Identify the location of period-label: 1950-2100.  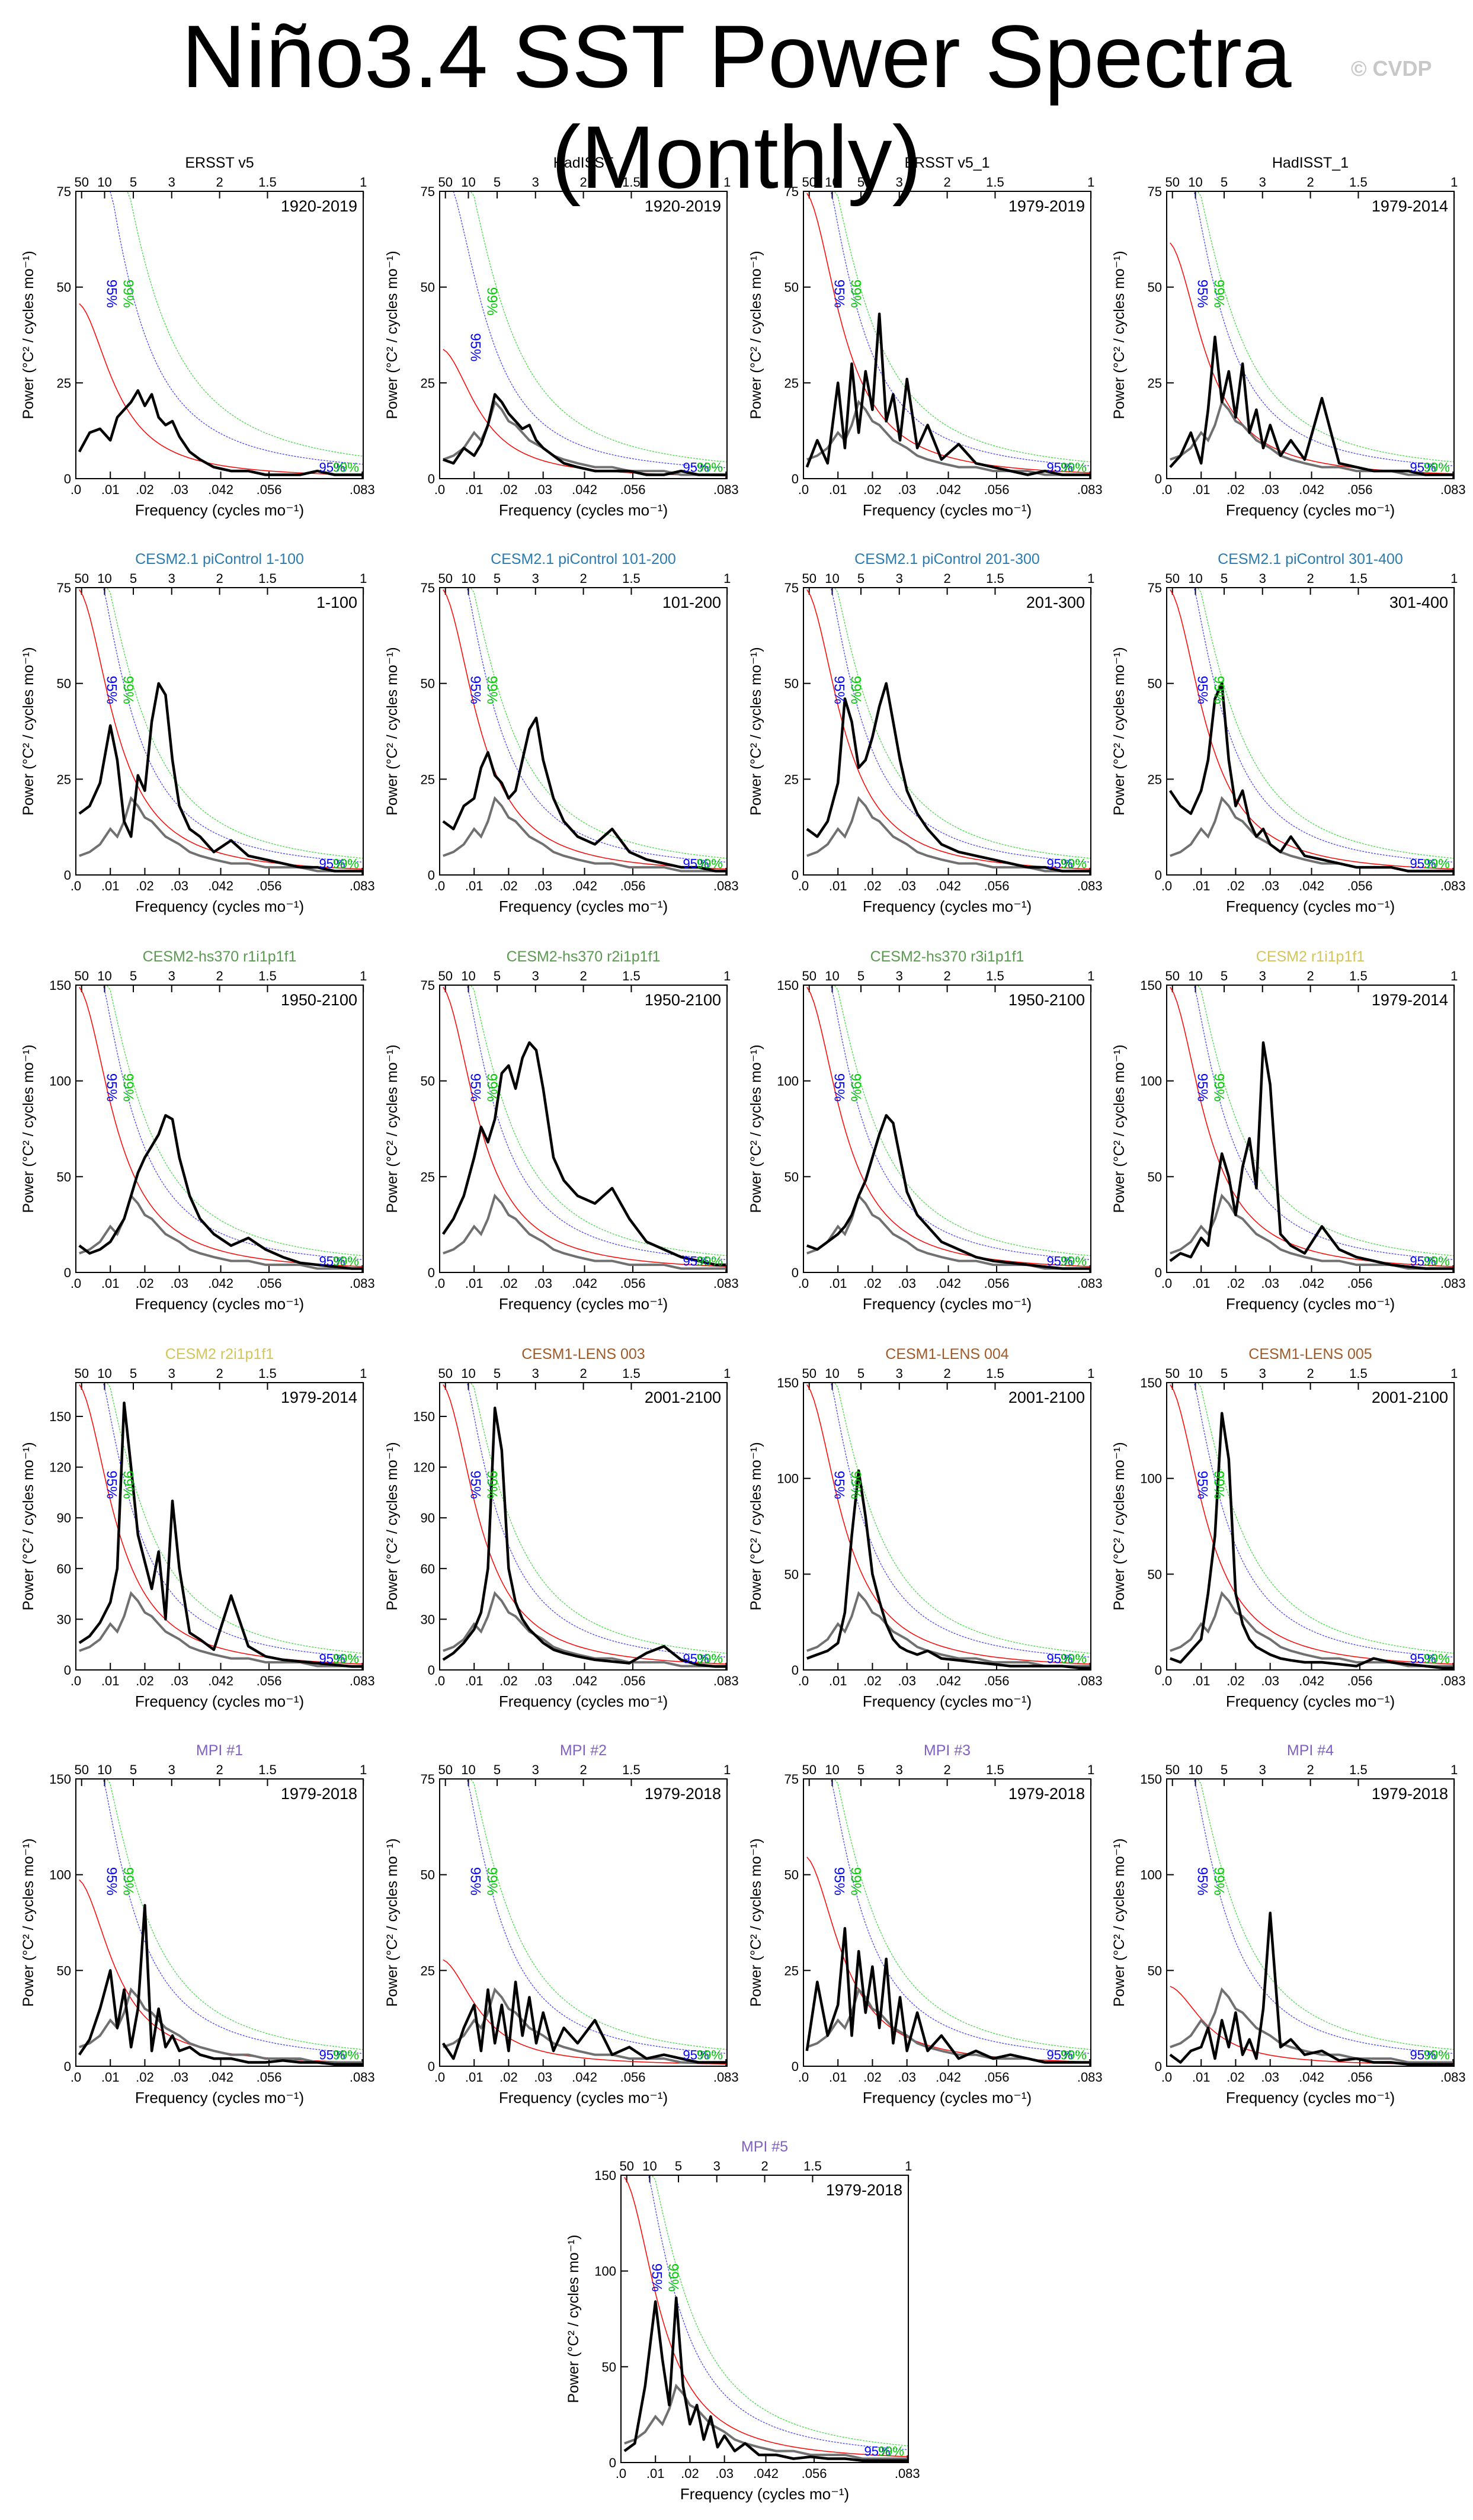
(1046, 1000).